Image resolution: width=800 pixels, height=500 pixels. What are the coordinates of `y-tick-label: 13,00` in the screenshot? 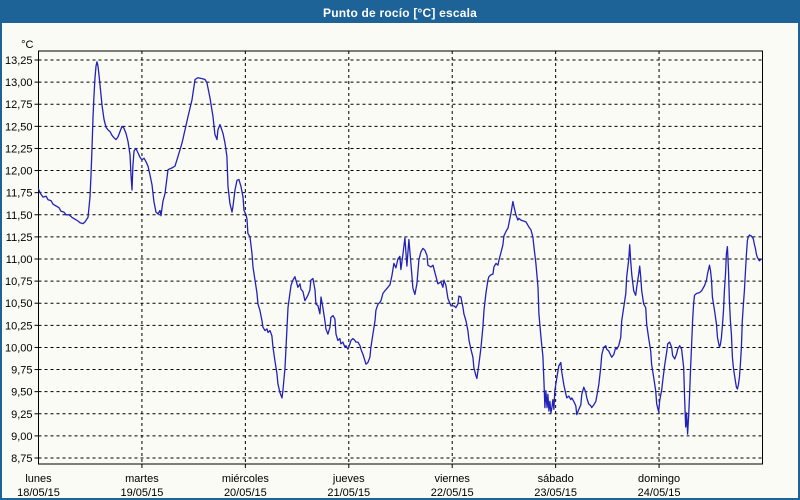 It's located at (19, 83).